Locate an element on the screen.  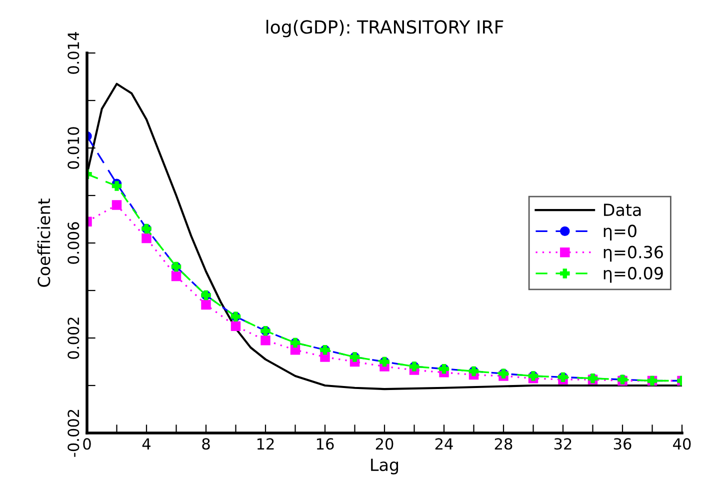
y-tick-label: 0.002 is located at coordinates (74, 338).